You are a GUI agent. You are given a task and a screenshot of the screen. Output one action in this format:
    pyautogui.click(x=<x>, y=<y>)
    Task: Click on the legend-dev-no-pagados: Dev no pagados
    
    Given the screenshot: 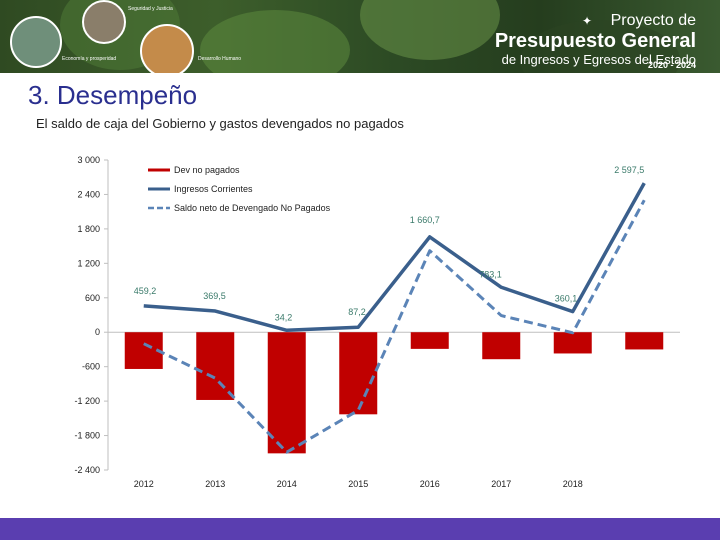 What is the action you would take?
    pyautogui.click(x=207, y=170)
    